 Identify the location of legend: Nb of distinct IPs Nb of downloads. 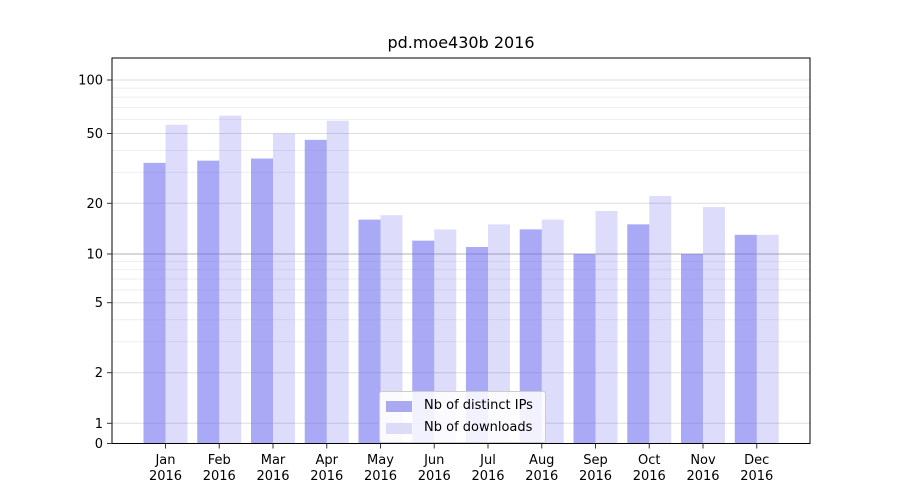
(462, 417).